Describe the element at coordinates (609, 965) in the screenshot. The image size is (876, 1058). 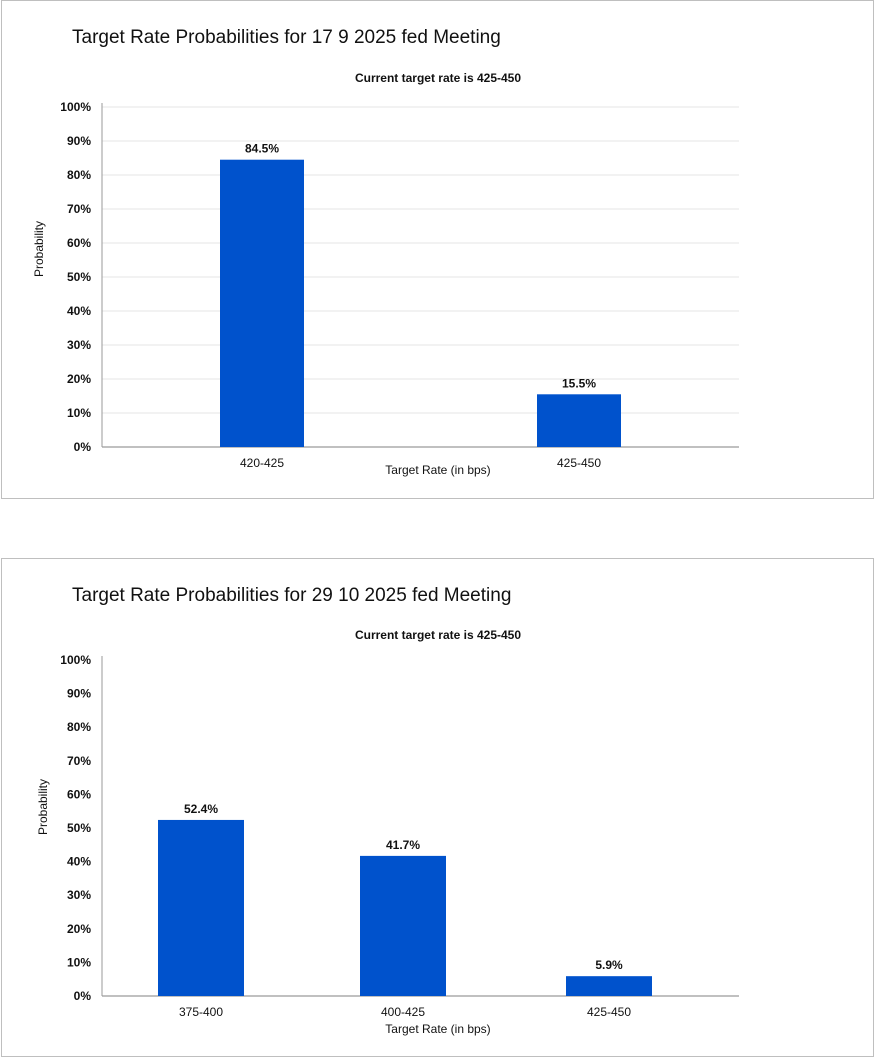
I see `bar-value-label: 5.9%` at that location.